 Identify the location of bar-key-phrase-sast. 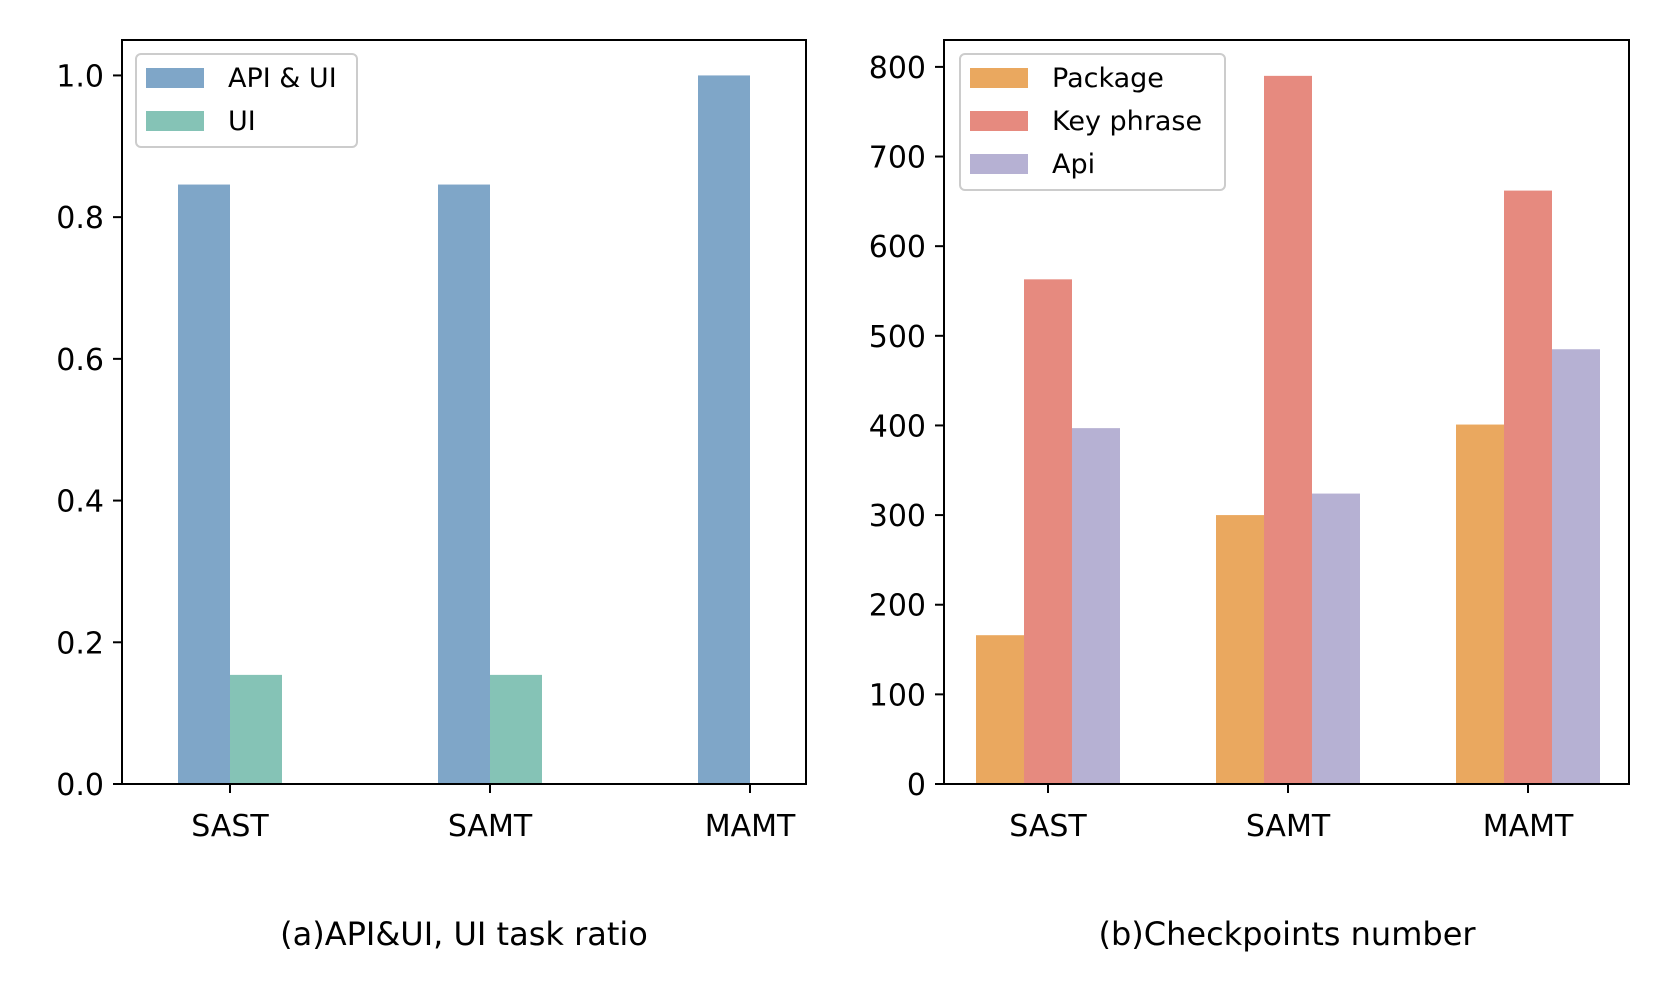
(1048, 531).